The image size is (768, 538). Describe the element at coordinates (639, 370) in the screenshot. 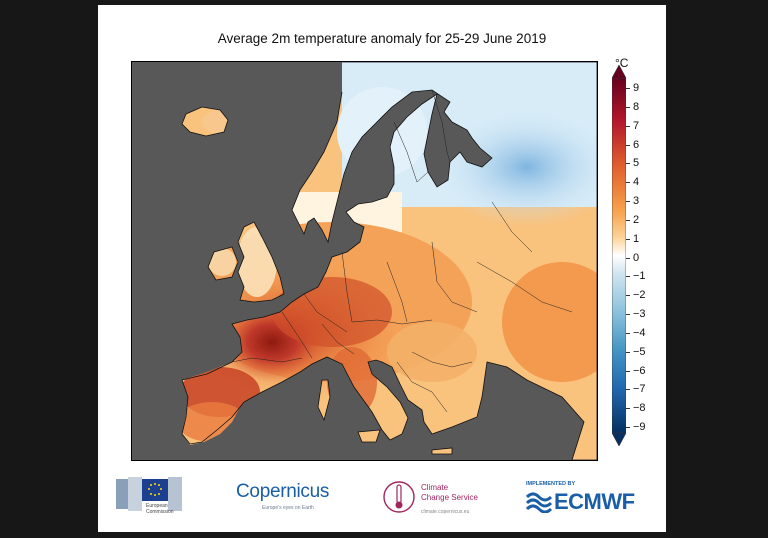

I see `colorbar-tick-label: −6` at that location.